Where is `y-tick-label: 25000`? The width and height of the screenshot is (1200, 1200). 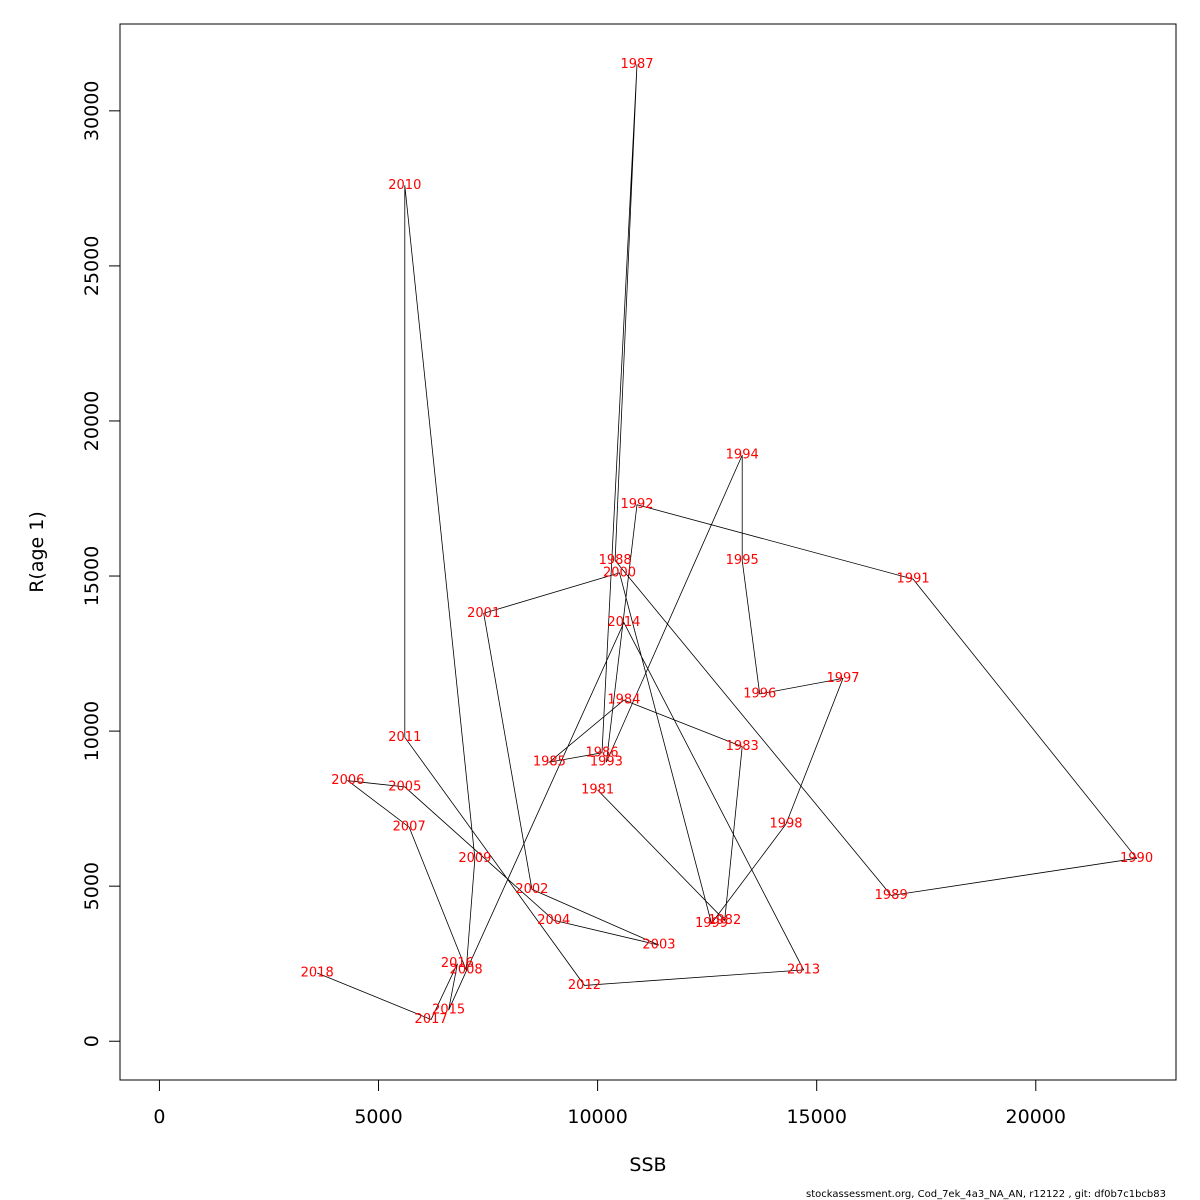
y-tick-label: 25000 is located at coordinates (92, 266).